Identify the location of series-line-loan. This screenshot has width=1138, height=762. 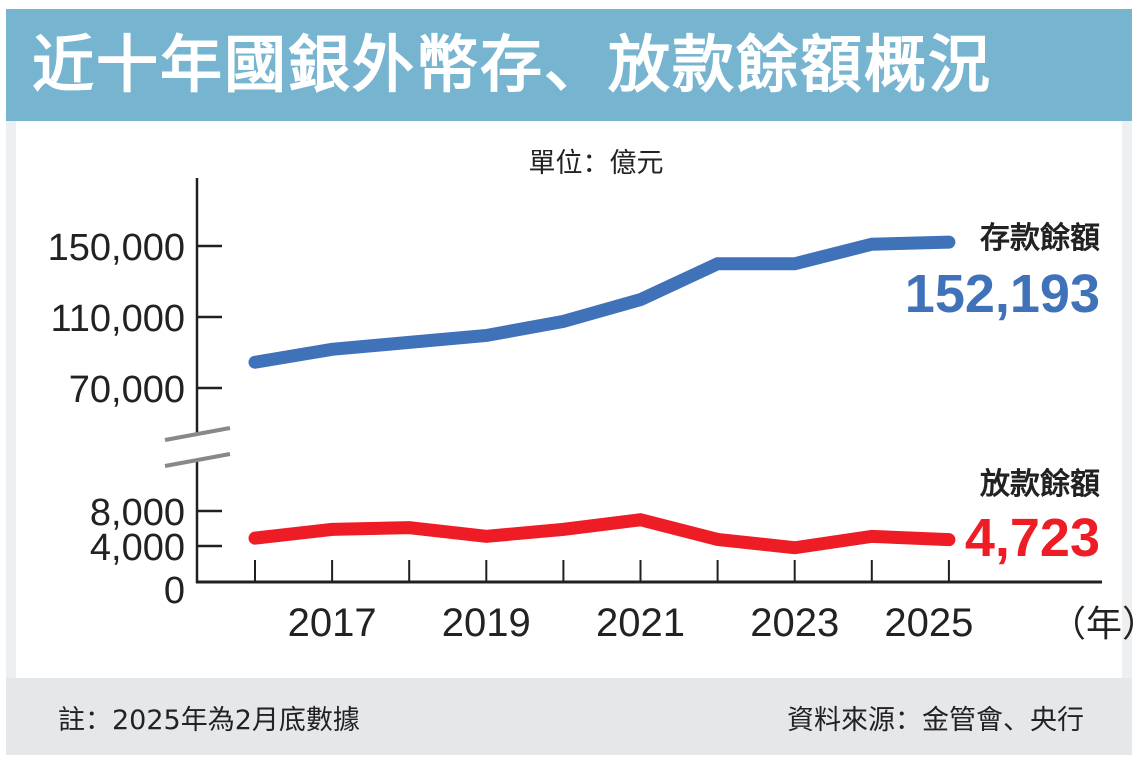
(602, 534).